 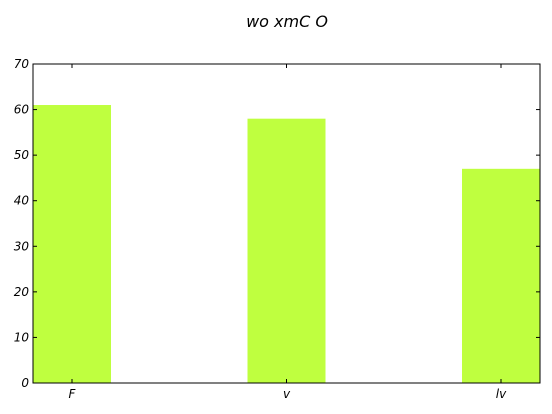 What do you see at coordinates (22, 201) in the screenshot?
I see `y-tick-label: 40` at bounding box center [22, 201].